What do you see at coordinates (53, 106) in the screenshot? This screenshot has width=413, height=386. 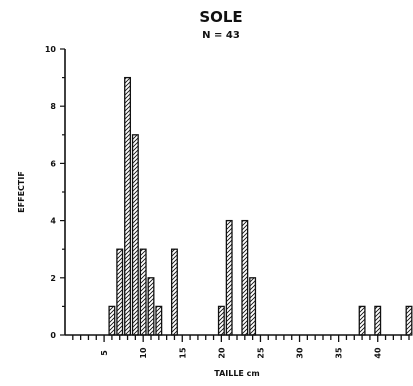 I see `y-tick-label: 8` at bounding box center [53, 106].